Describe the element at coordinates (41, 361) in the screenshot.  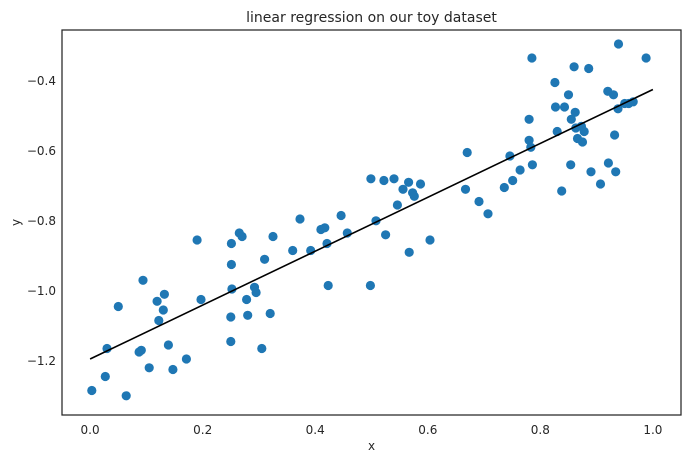
I see `y-tick-label: −1.2` at that location.